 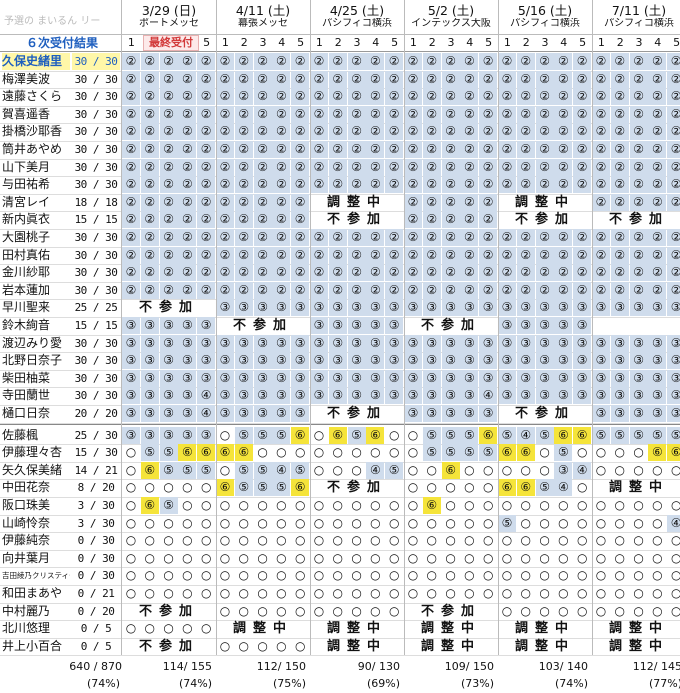 I want to click on member-quota: 15 / 15, so click(x=96, y=325).